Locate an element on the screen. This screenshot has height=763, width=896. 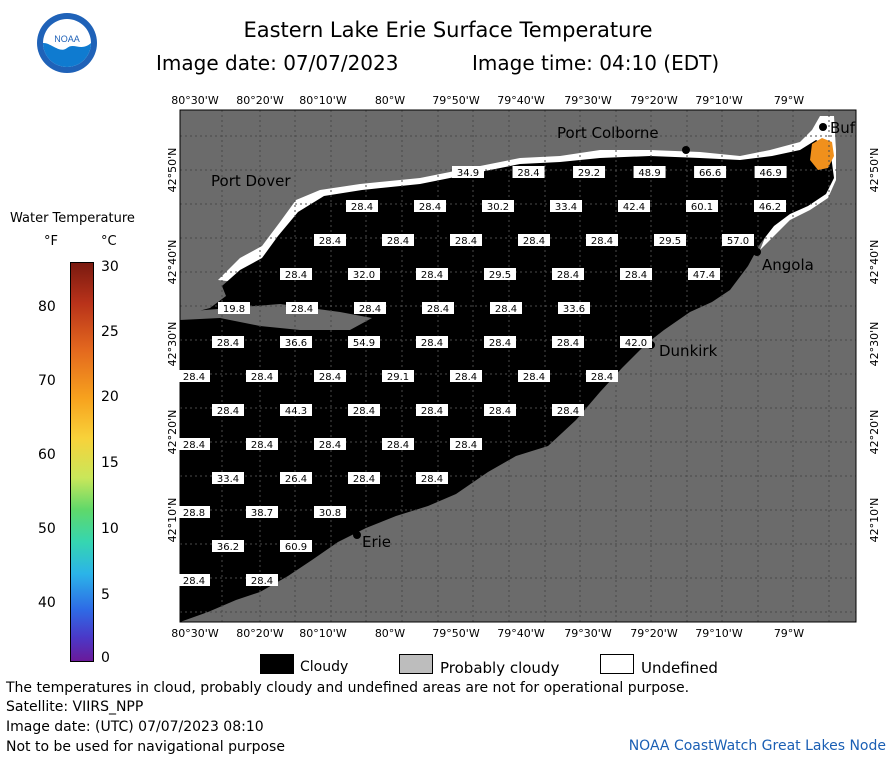
temperature-value: 46.2 is located at coordinates (770, 206).